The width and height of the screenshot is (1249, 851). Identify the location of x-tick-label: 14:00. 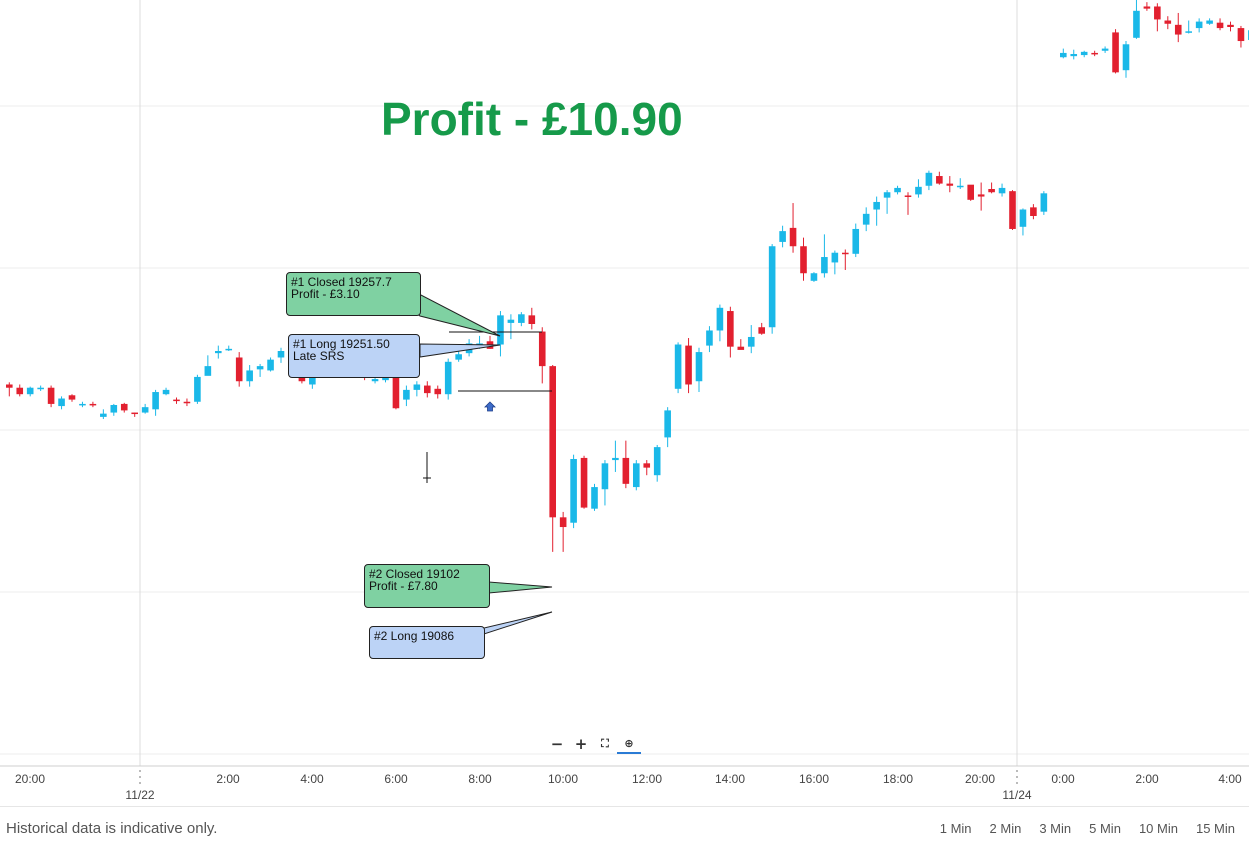
(730, 779).